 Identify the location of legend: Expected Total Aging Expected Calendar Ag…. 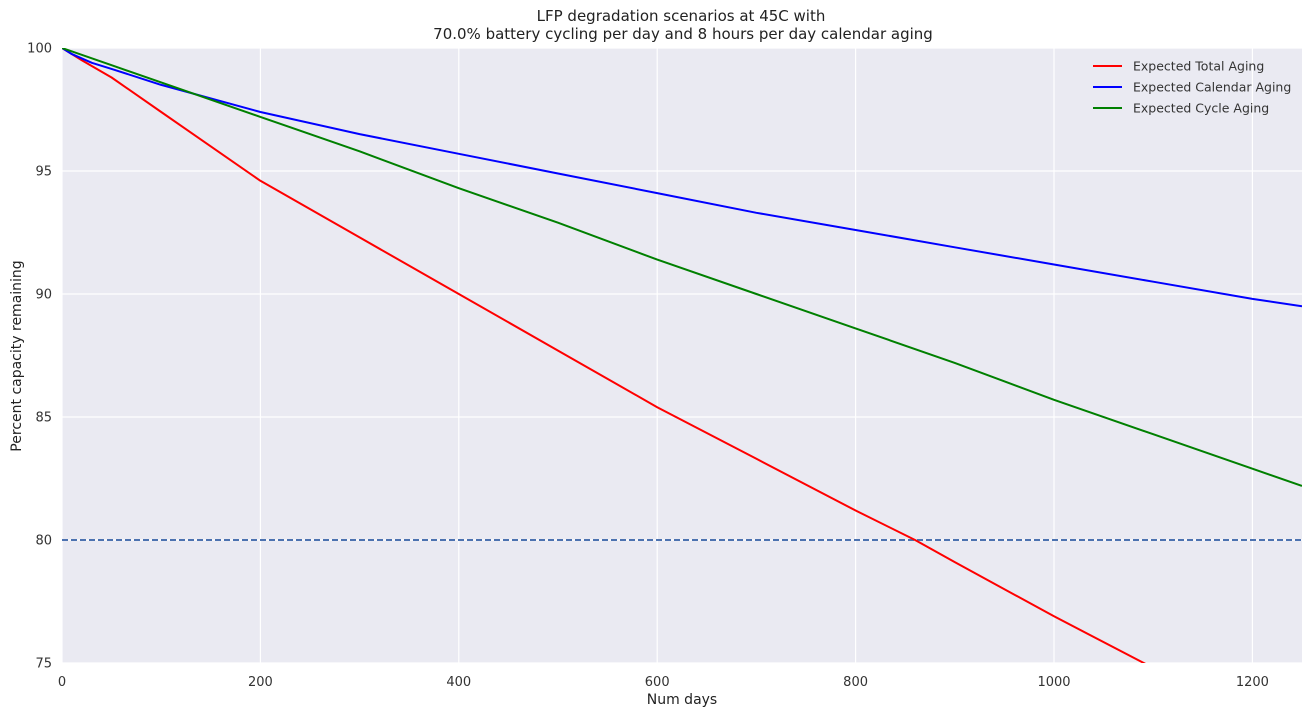
(1192, 87).